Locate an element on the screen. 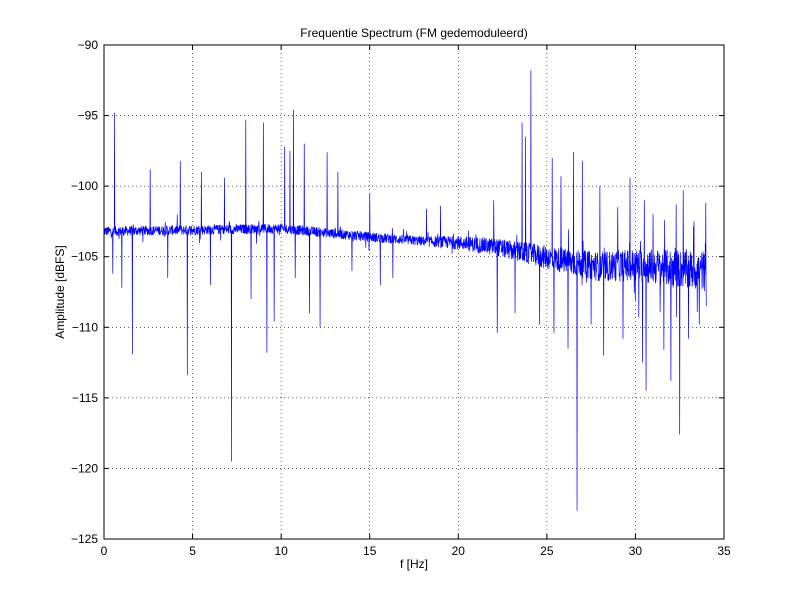  x-tick-label: 25 is located at coordinates (547, 551).